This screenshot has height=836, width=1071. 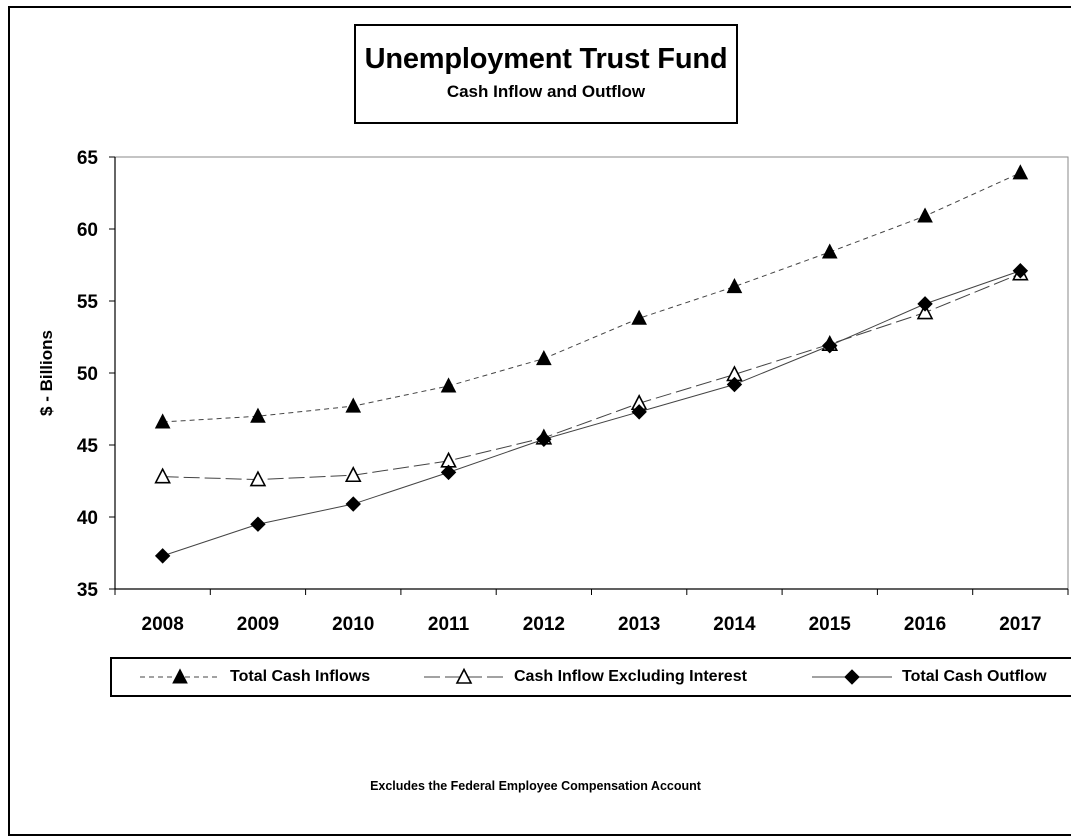 What do you see at coordinates (300, 676) in the screenshot?
I see `legend-label-total-cash-inflows: Total Cash Inflows` at bounding box center [300, 676].